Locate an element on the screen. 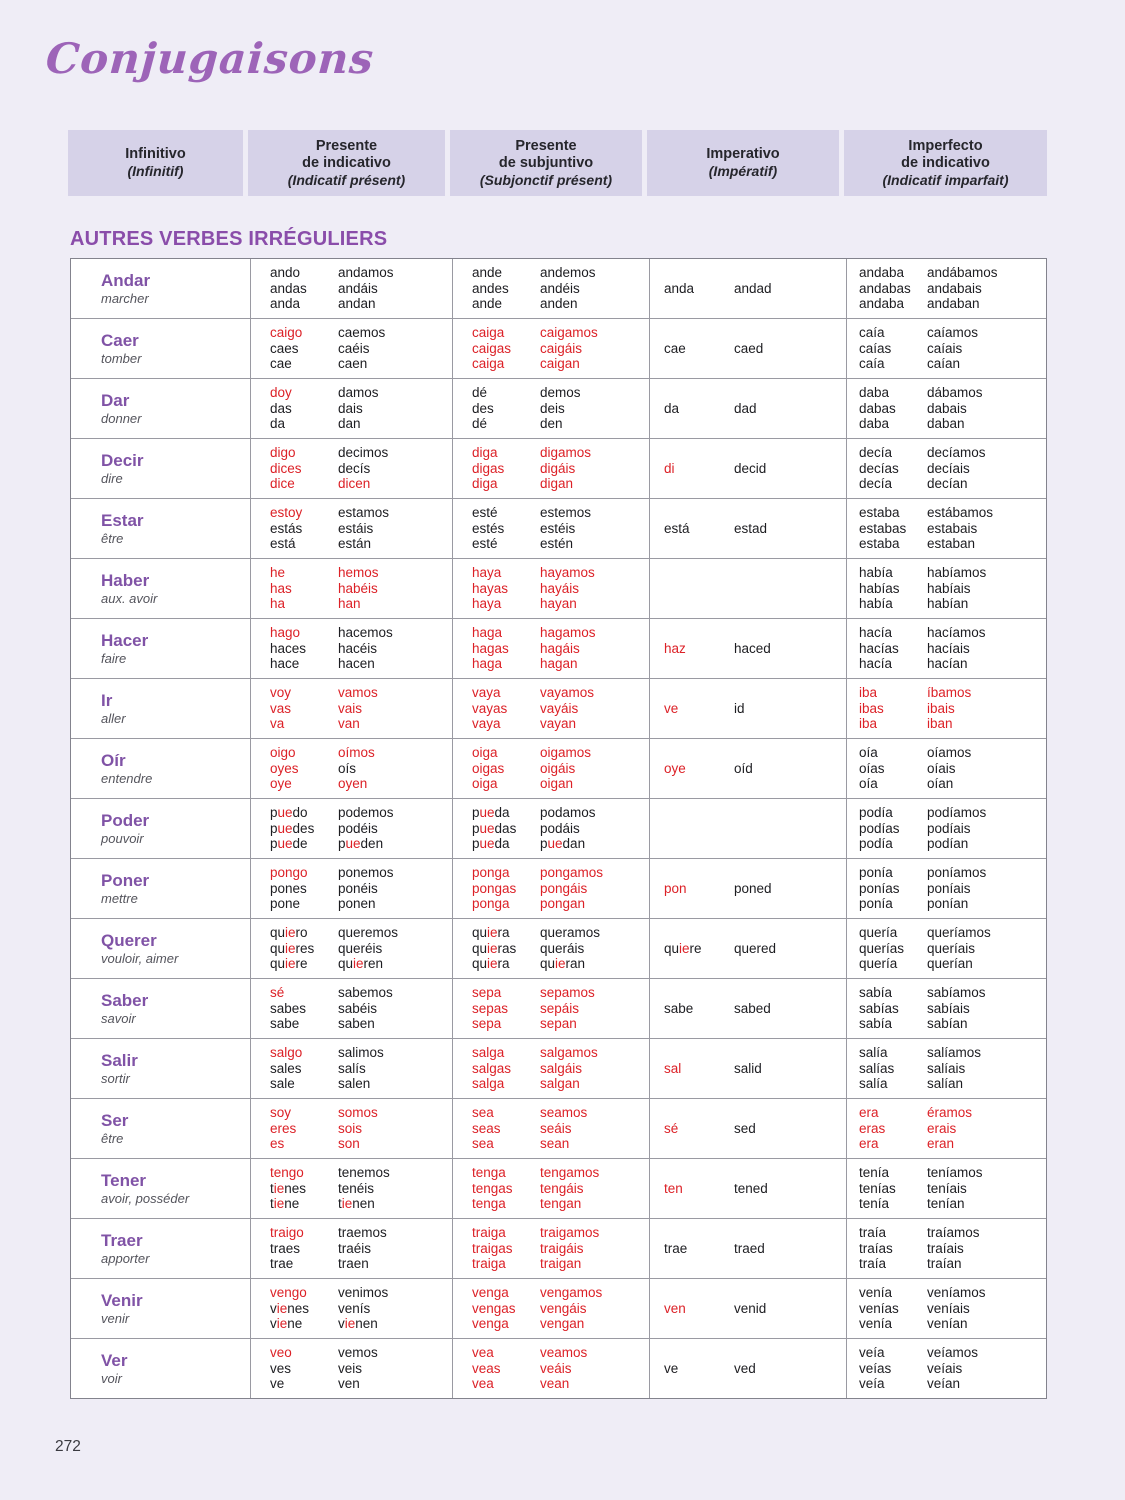 Image resolution: width=1125 pixels, height=1500 pixels. conjugated-form: tenga is located at coordinates (506, 1173).